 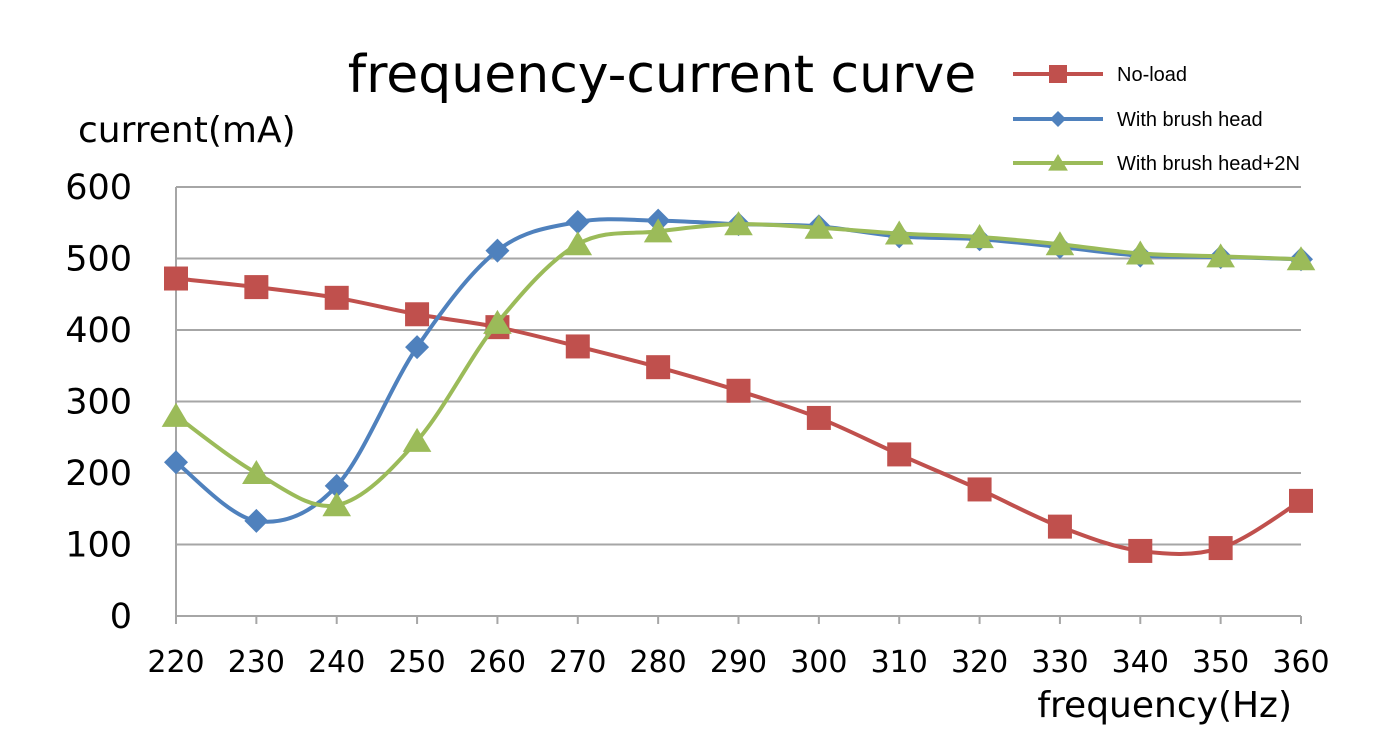 I want to click on legend-item: With brush head+2N, so click(x=1156, y=164).